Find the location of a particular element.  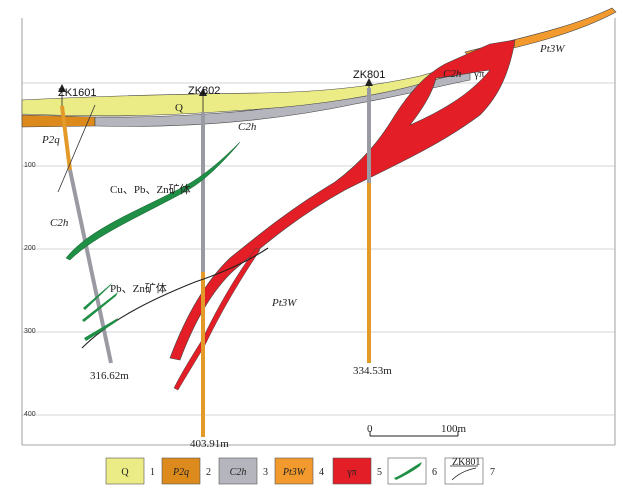

label-ore-pb-zn: Pb、Zn矿体 is located at coordinates (138, 288).